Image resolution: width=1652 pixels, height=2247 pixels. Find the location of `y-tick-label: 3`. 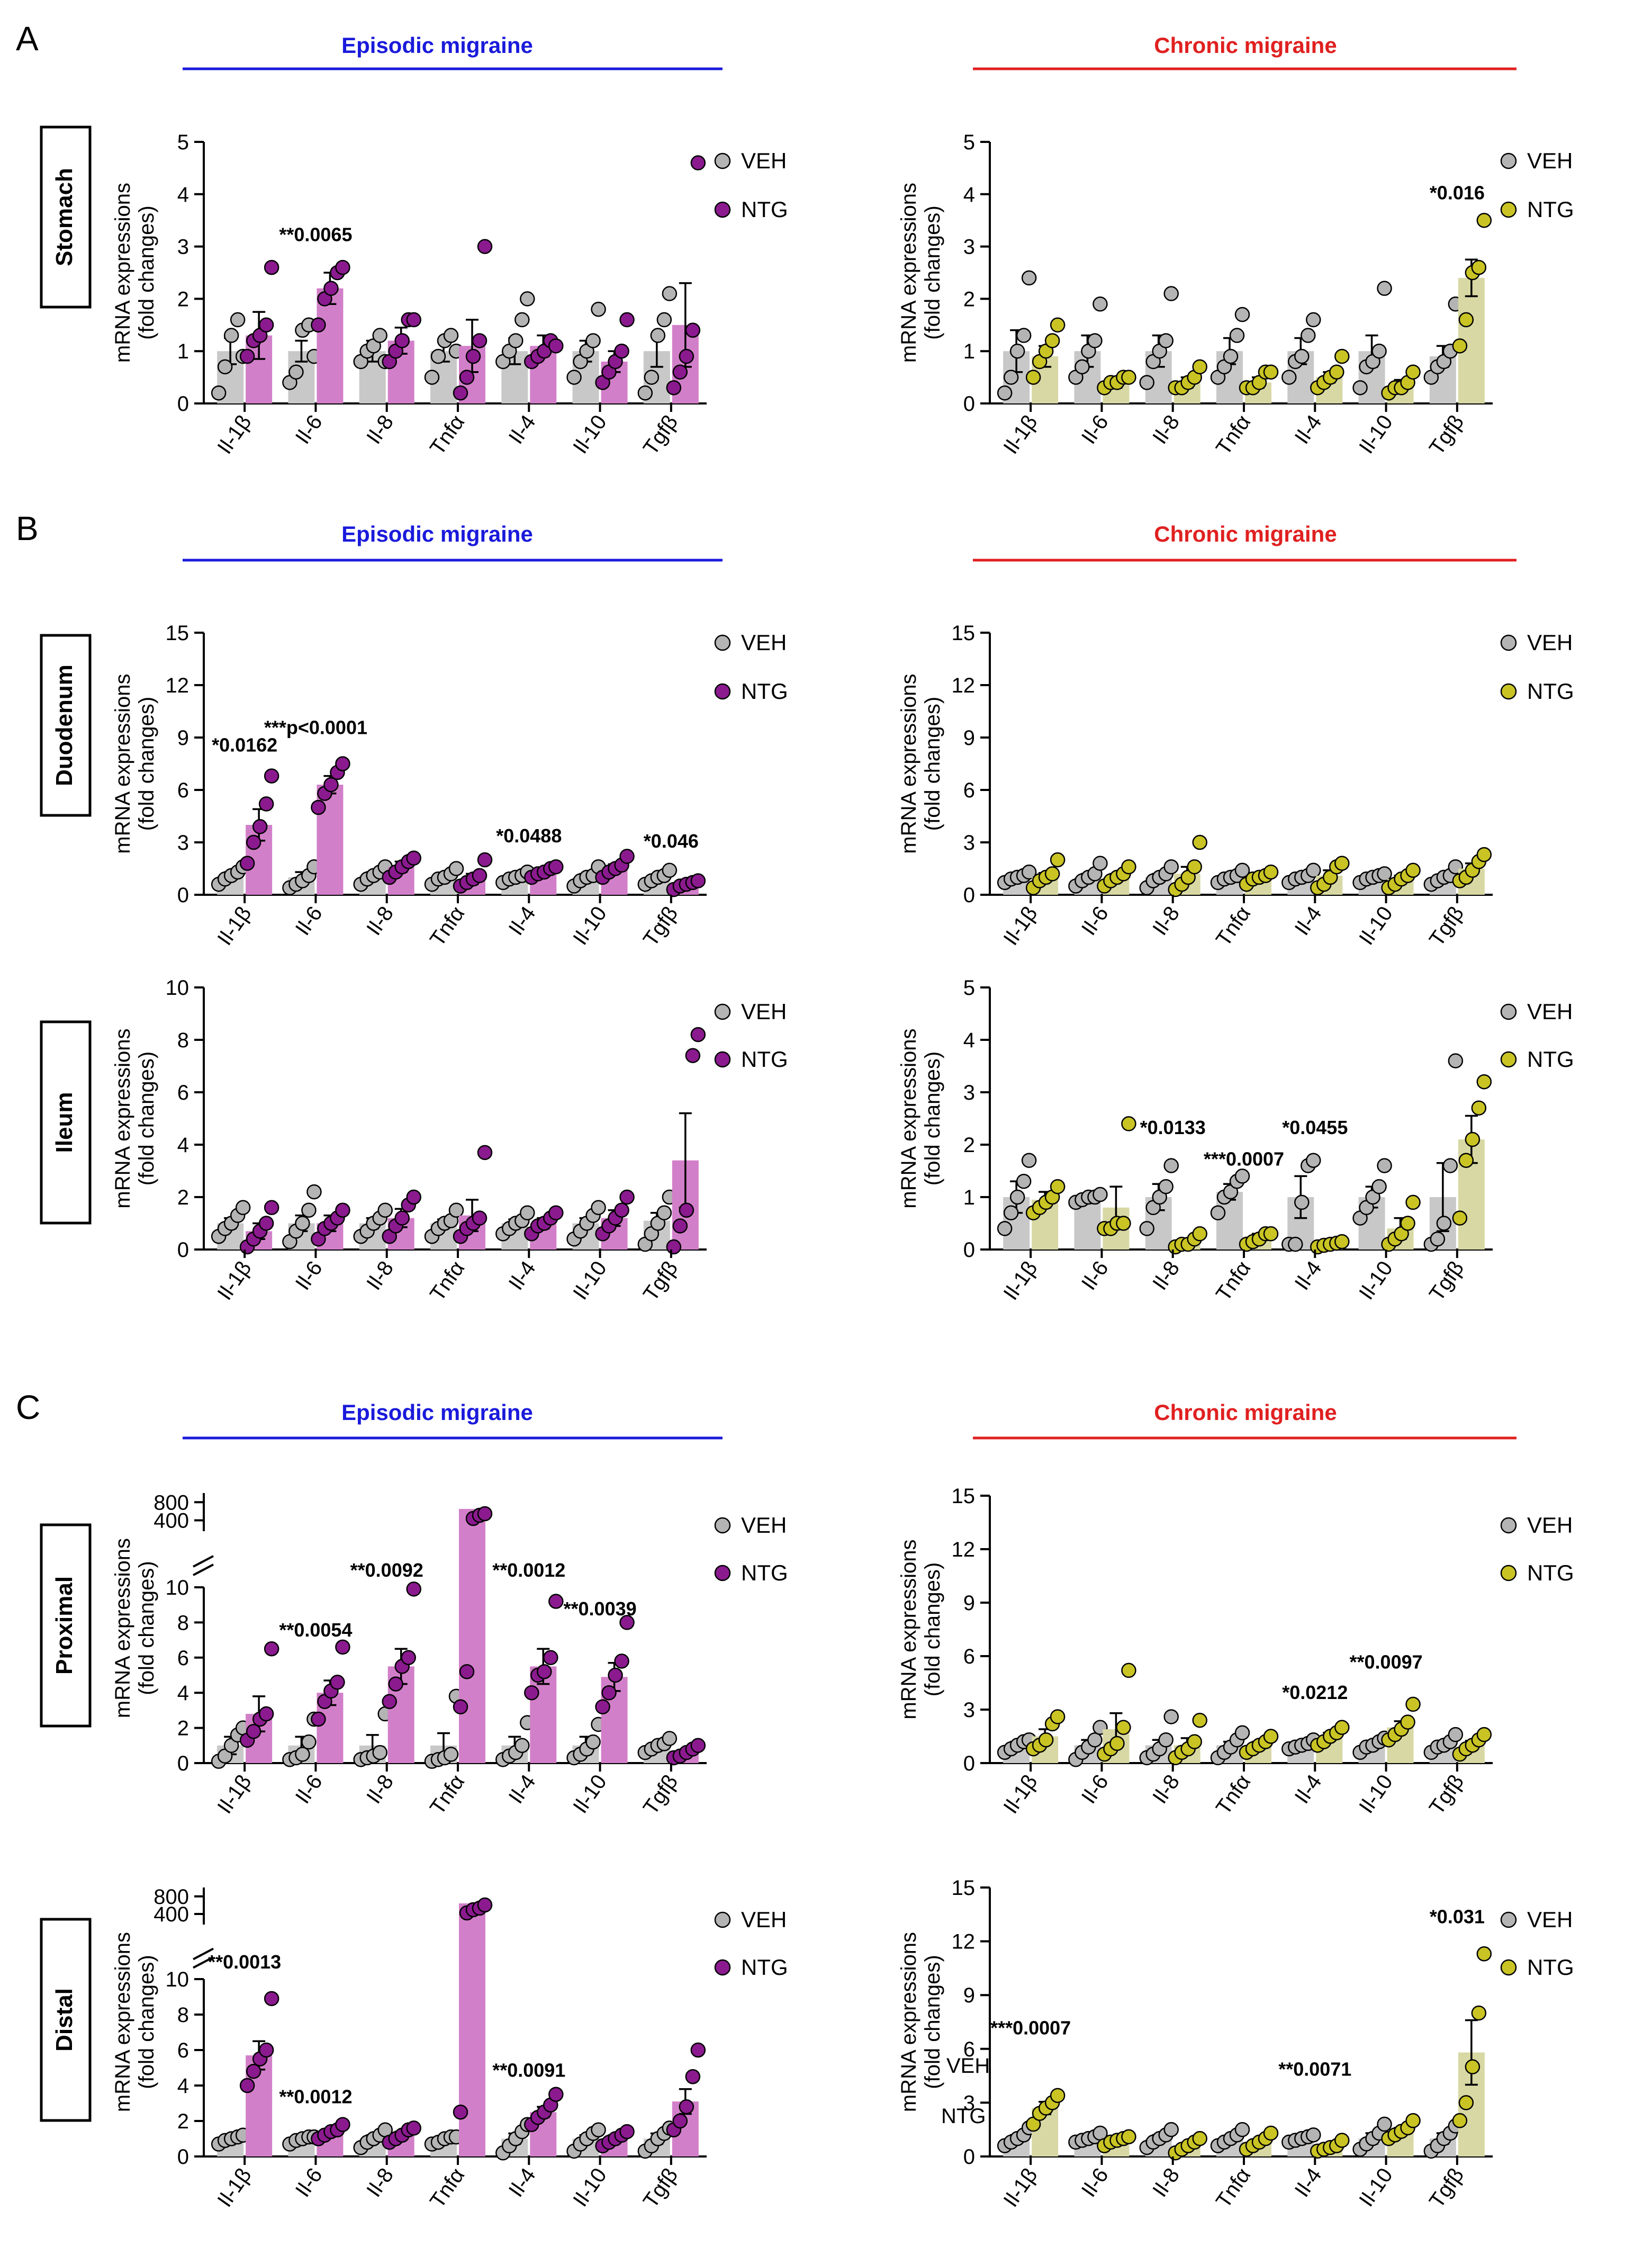

y-tick-label: 3 is located at coordinates (183, 843).